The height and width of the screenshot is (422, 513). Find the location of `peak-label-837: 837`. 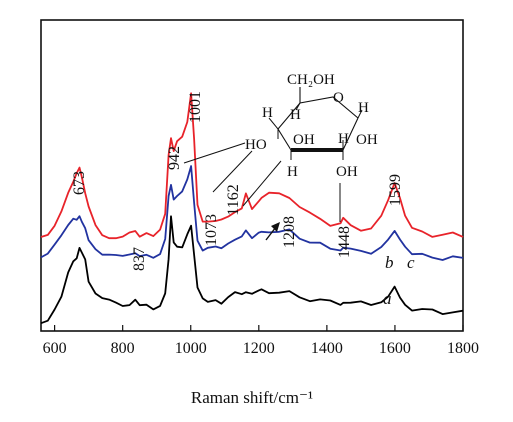

peak-label-837: 837 is located at coordinates (139, 259).